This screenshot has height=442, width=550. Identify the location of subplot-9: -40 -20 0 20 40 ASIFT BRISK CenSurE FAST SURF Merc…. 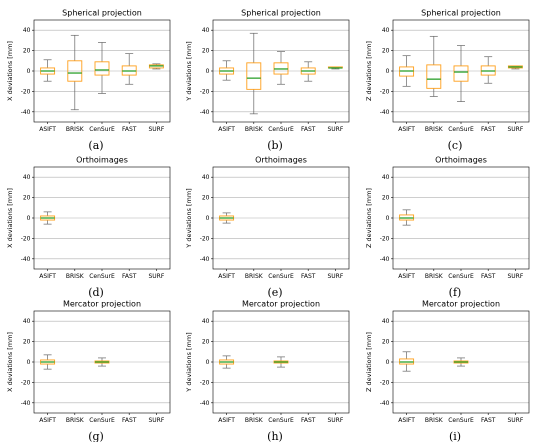
(447, 371).